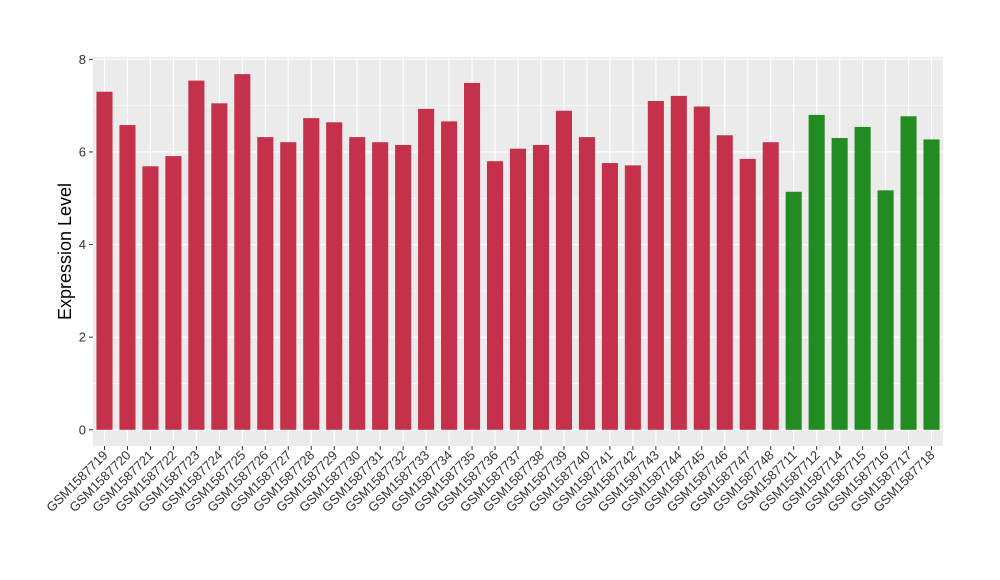 The width and height of the screenshot is (1000, 580). I want to click on bar-GSM1587745, so click(701, 268).